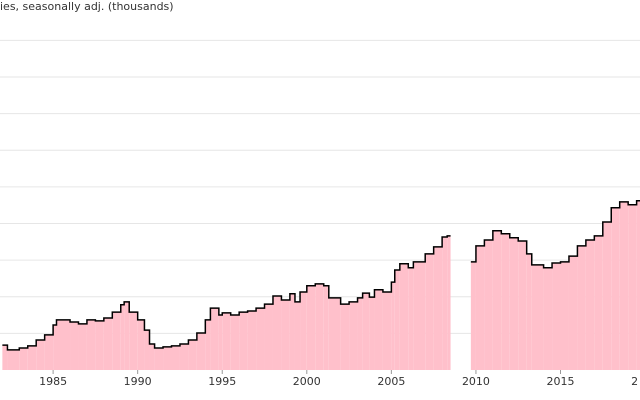 Image resolution: width=640 pixels, height=400 pixels. Describe the element at coordinates (307, 381) in the screenshot. I see `x-tick-label: 2000` at that location.